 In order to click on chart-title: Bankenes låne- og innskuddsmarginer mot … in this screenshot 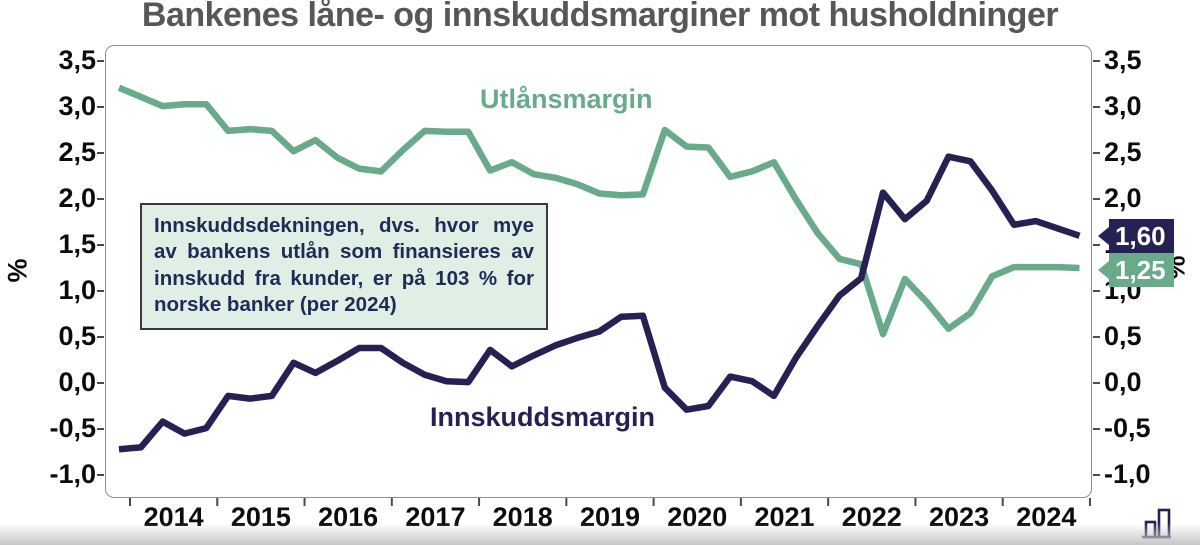, I will do `click(600, 17)`.